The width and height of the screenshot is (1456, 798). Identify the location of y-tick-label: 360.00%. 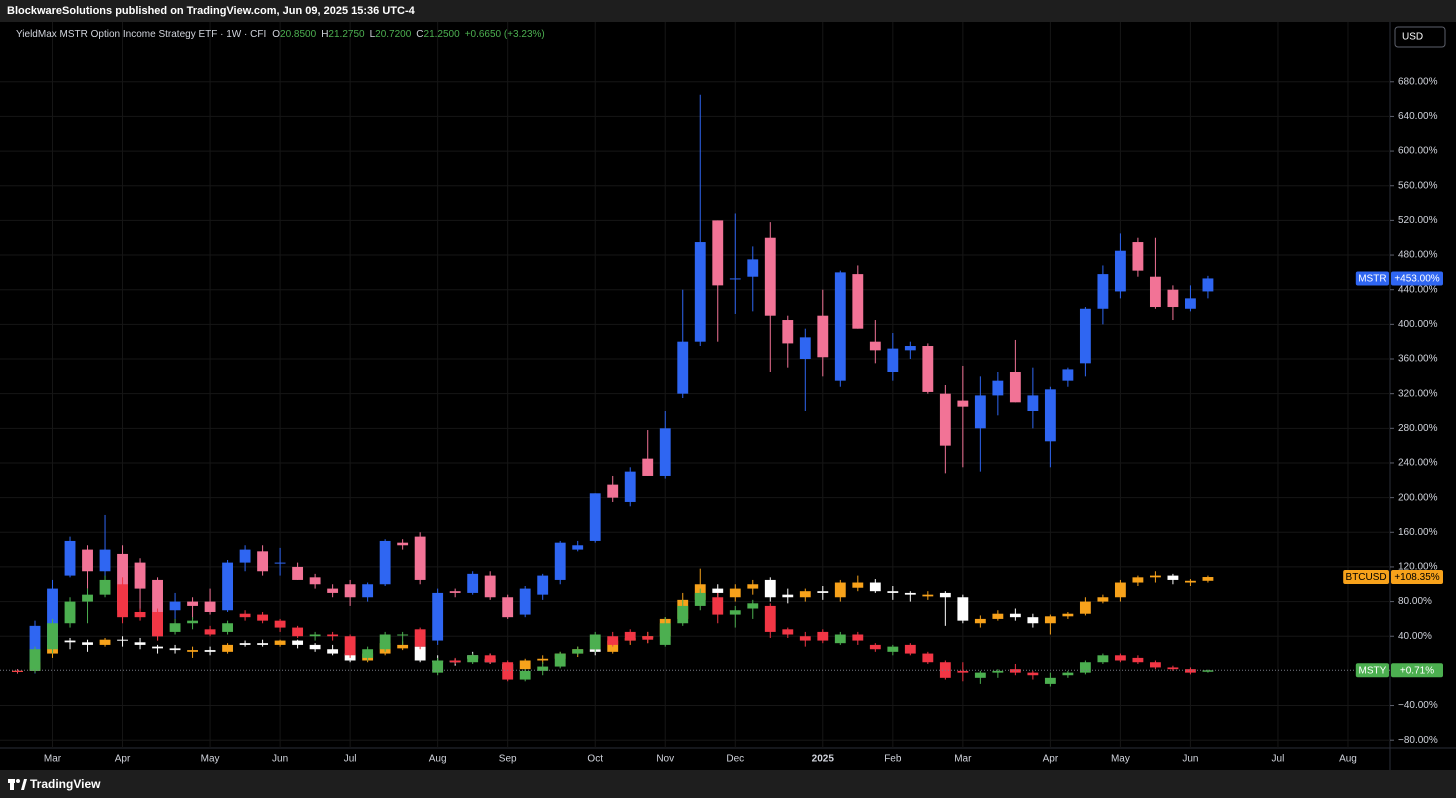
(1418, 359).